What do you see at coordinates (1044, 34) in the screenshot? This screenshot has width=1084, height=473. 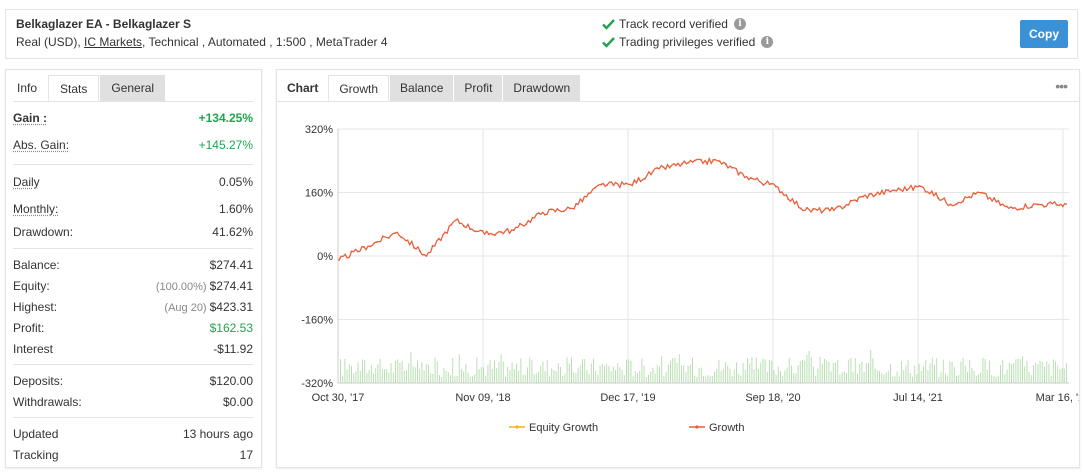 I see `copy-button: Copy` at bounding box center [1044, 34].